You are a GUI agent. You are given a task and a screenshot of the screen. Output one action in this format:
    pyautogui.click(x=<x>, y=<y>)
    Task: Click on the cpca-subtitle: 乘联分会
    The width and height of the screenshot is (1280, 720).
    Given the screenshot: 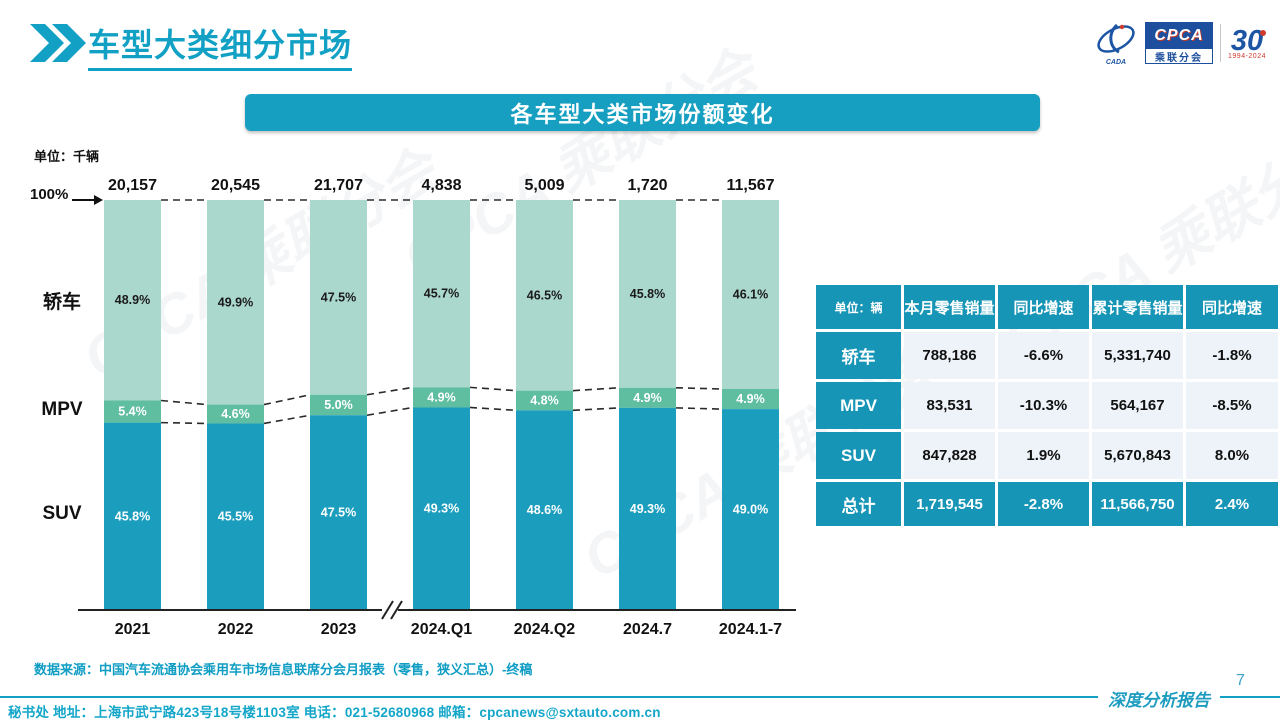 What is the action you would take?
    pyautogui.click(x=1179, y=56)
    